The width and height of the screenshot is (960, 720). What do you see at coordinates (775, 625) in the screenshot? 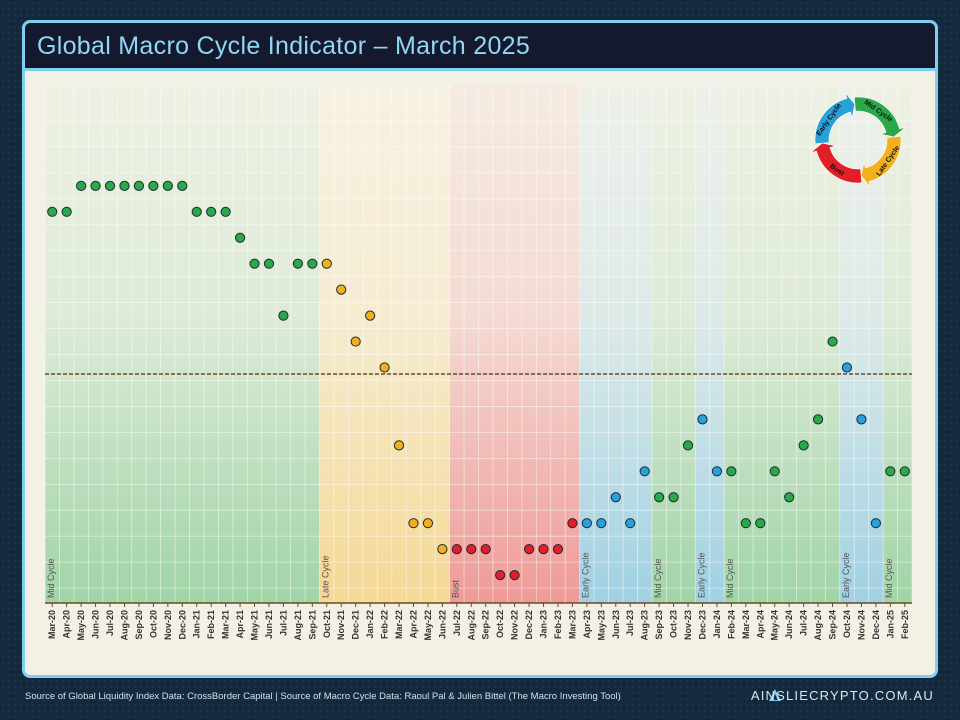
I see `x-tick-label-50: May-24` at bounding box center [775, 625].